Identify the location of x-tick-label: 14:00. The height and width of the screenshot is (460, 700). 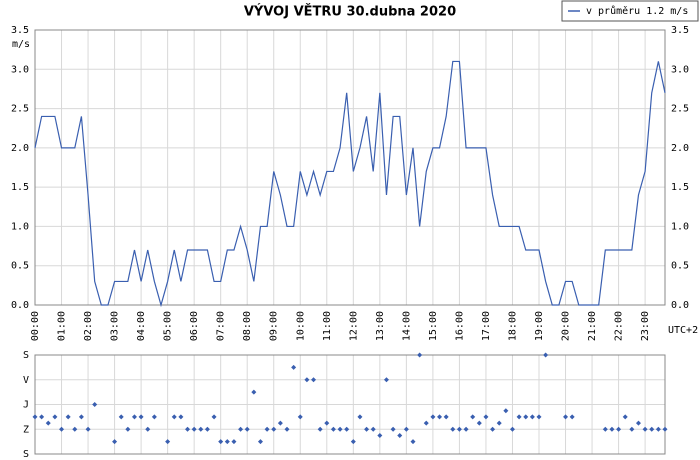
(406, 326).